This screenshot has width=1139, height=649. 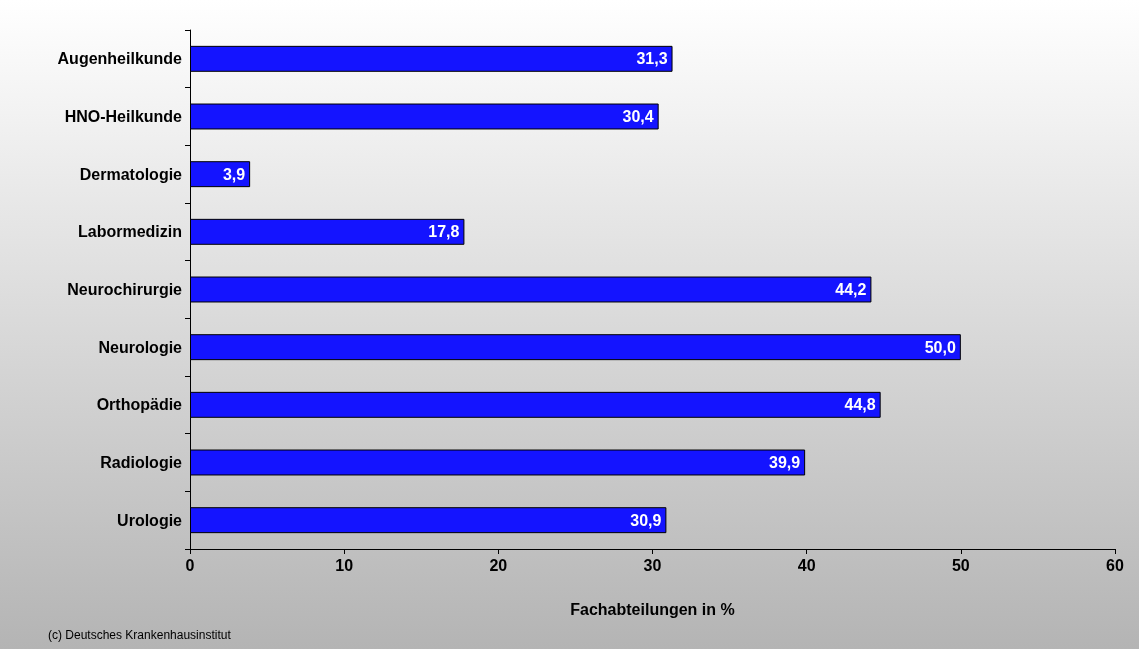 What do you see at coordinates (139, 405) in the screenshot?
I see `y-tick-label: Orthopädie` at bounding box center [139, 405].